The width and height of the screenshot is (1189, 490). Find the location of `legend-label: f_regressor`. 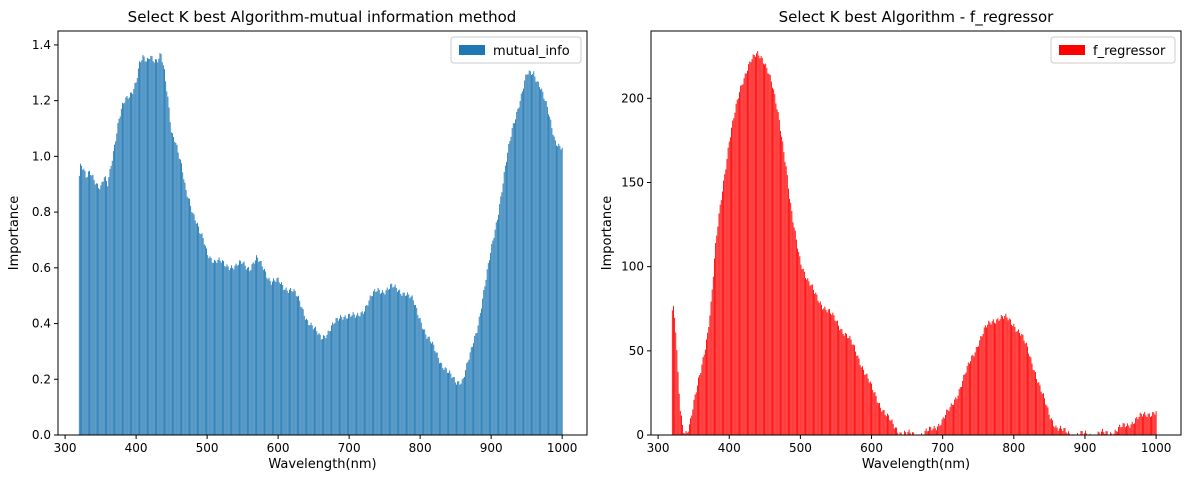

legend-label: f_regressor is located at coordinates (1129, 51).